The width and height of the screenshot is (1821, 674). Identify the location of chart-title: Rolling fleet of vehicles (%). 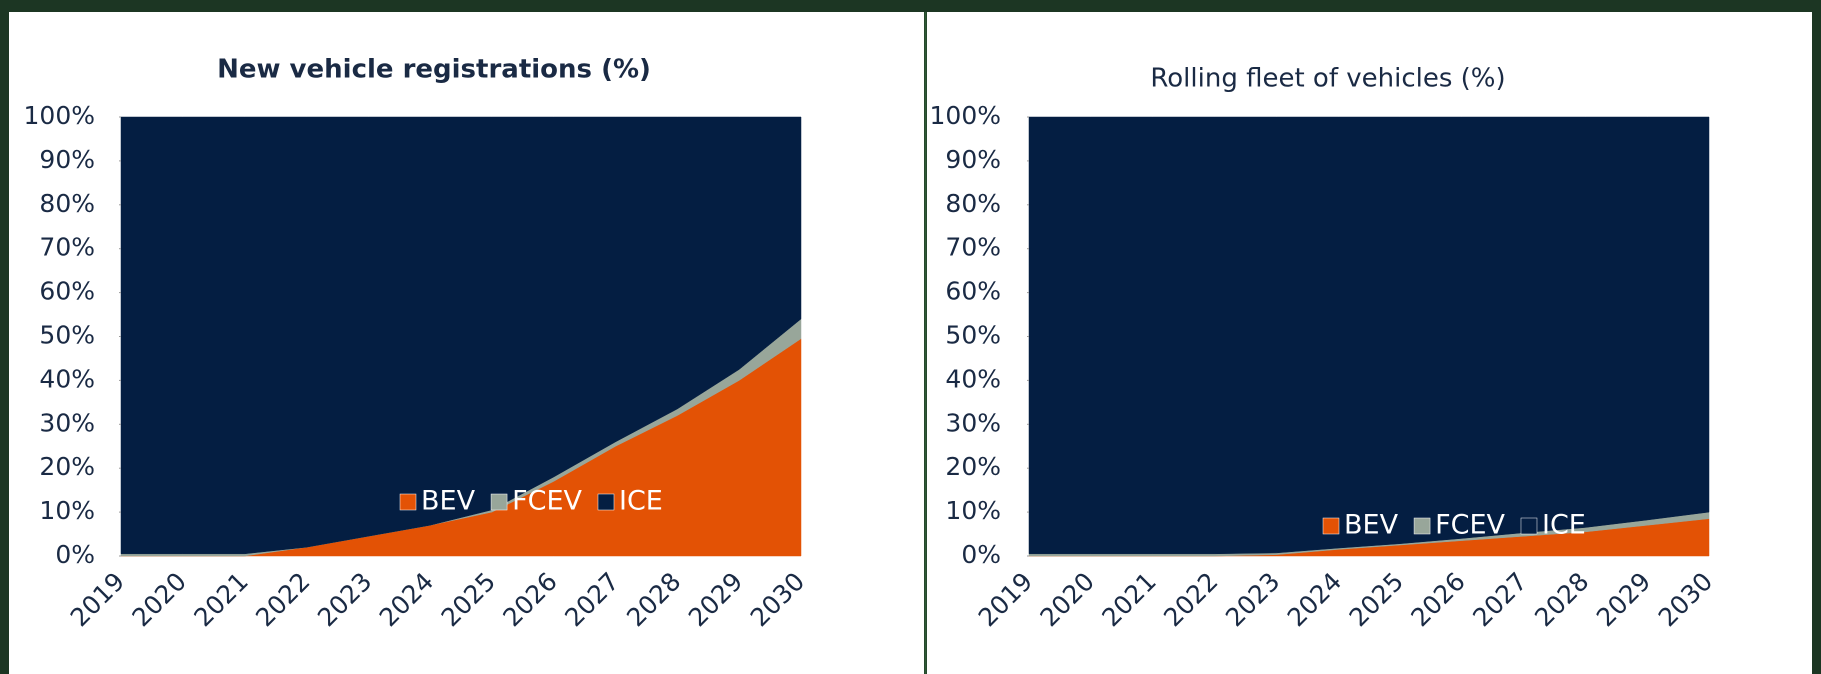
(1327, 79).